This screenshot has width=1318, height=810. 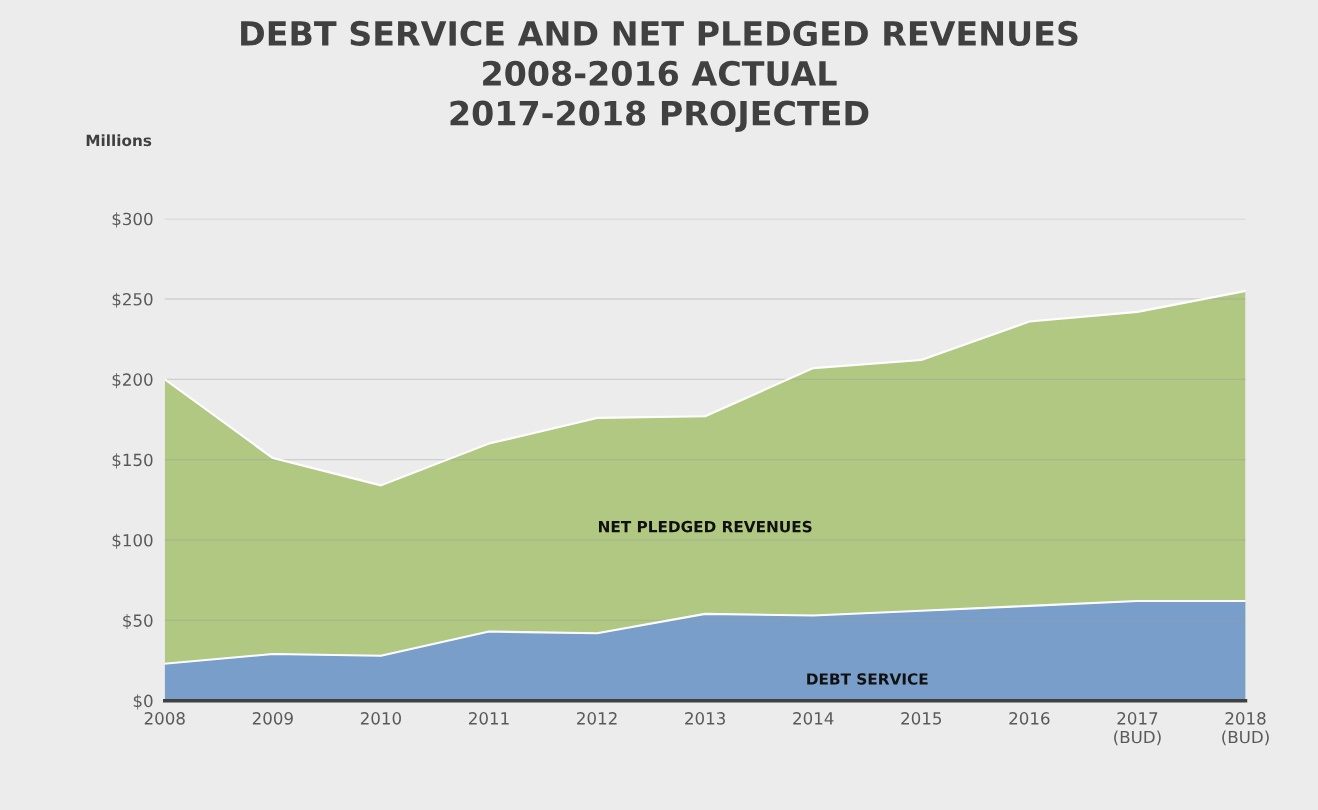 I want to click on x-tick-label: 2014, so click(x=813, y=718).